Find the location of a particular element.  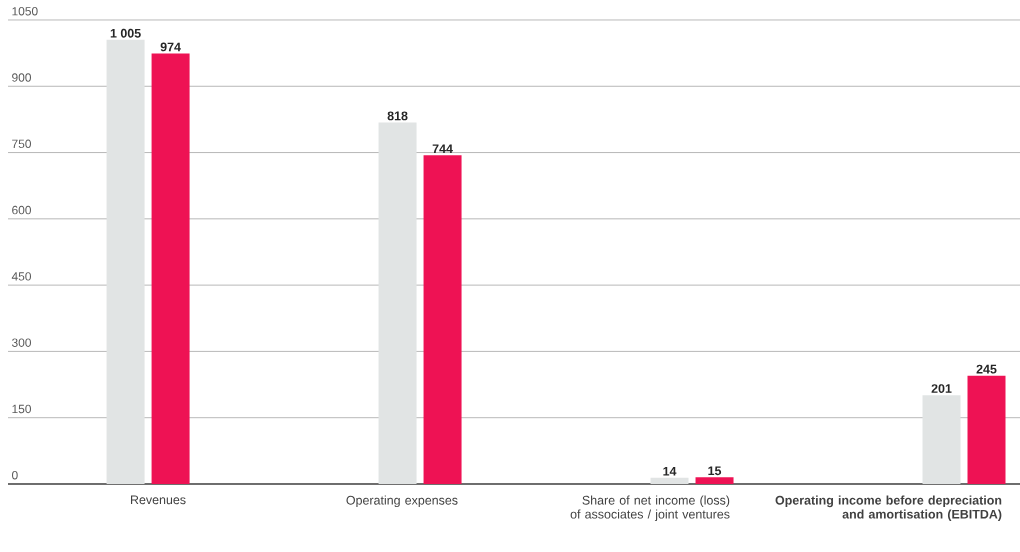

y-tick-label: 1050 is located at coordinates (25, 11).